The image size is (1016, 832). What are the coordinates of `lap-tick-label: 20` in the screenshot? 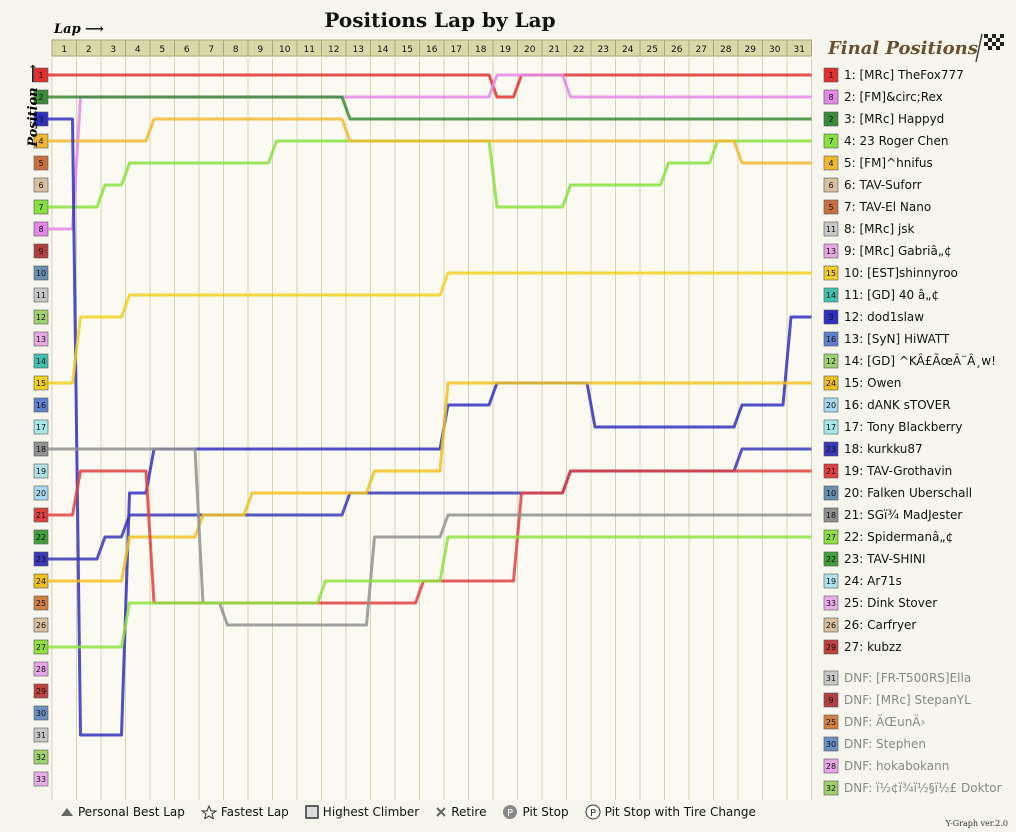 It's located at (530, 50).